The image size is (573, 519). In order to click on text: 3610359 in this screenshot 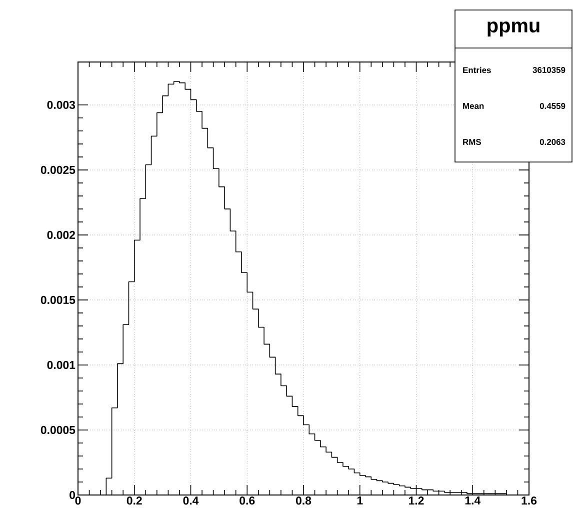, I will do `click(549, 69)`.